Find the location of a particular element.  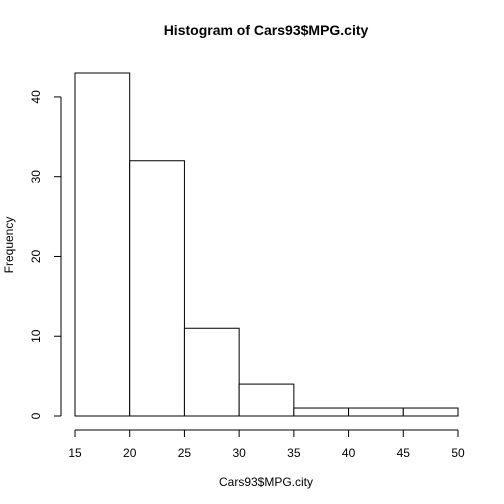

x-axis: 15 20 25 30 35 40 45 50 is located at coordinates (266, 444).